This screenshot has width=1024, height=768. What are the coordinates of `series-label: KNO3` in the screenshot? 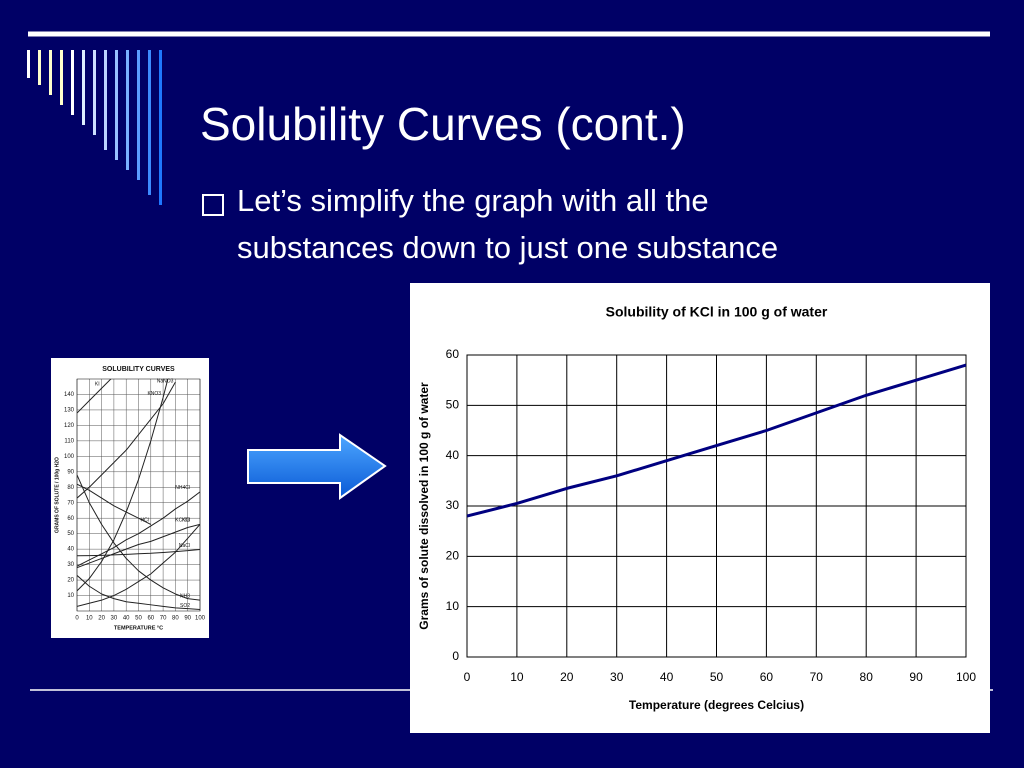 It's located at (154, 394).